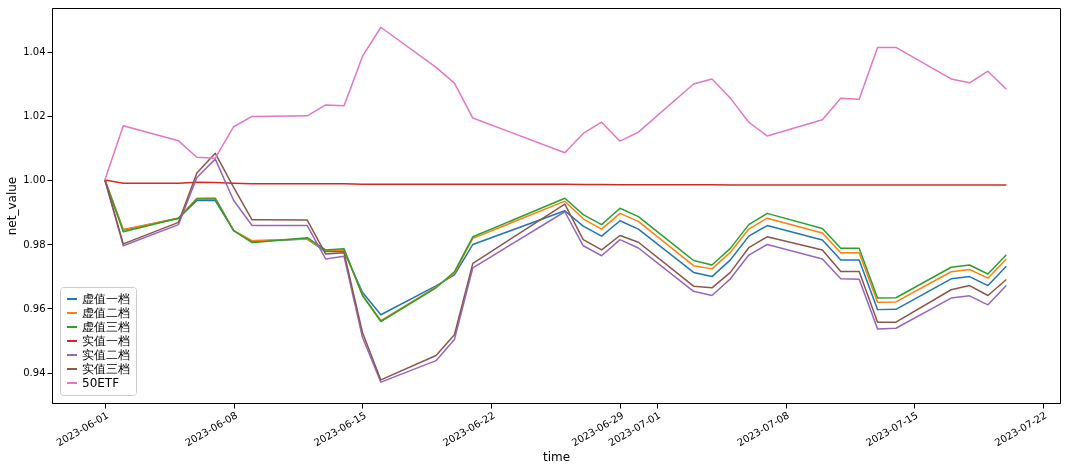 The width and height of the screenshot is (1065, 468). Describe the element at coordinates (12, 206) in the screenshot. I see `y-axis-title: net_value` at that location.